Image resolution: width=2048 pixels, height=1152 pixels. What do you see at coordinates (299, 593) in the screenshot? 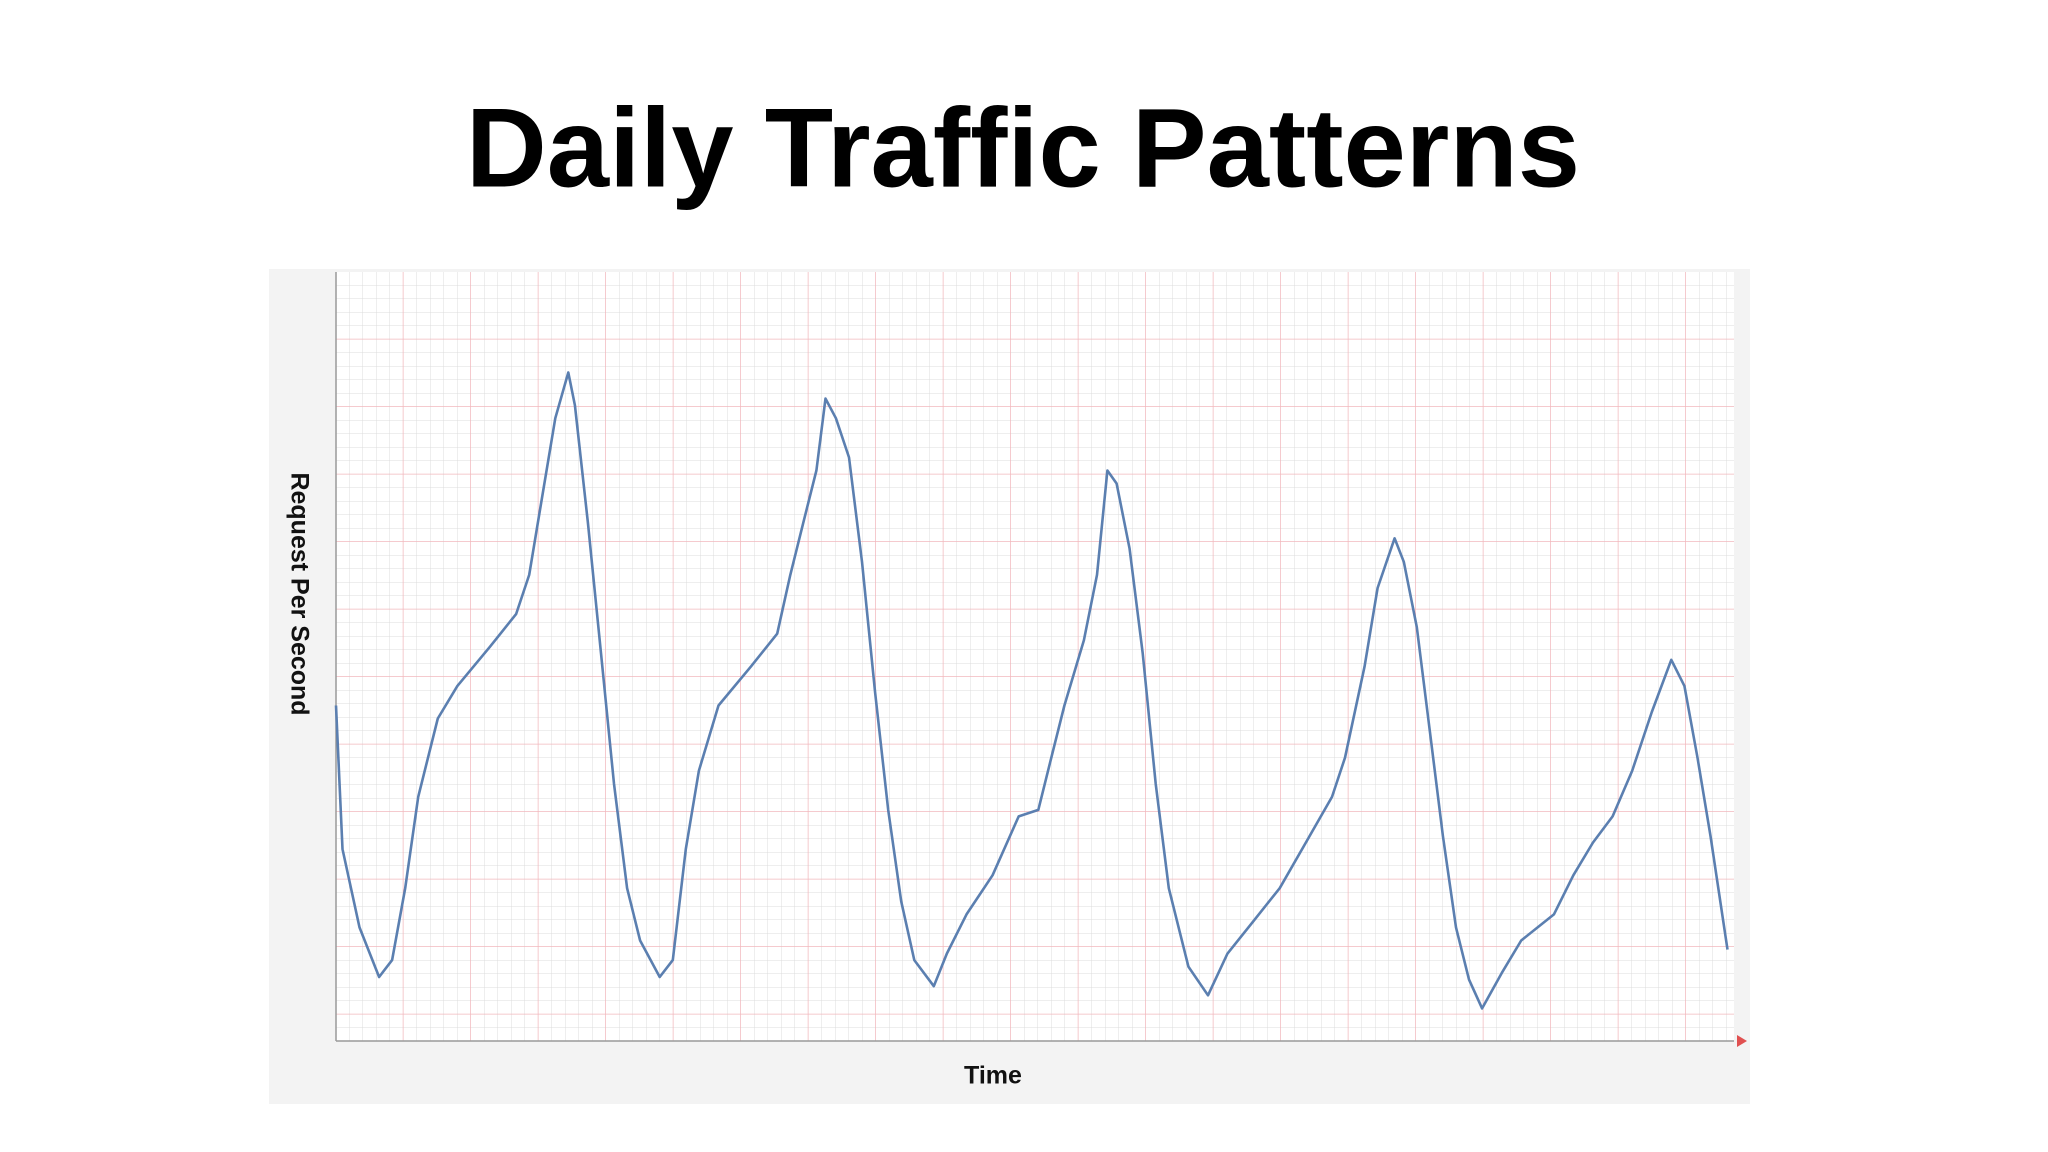
I see `y-axis-label: Request Per Second` at bounding box center [299, 593].